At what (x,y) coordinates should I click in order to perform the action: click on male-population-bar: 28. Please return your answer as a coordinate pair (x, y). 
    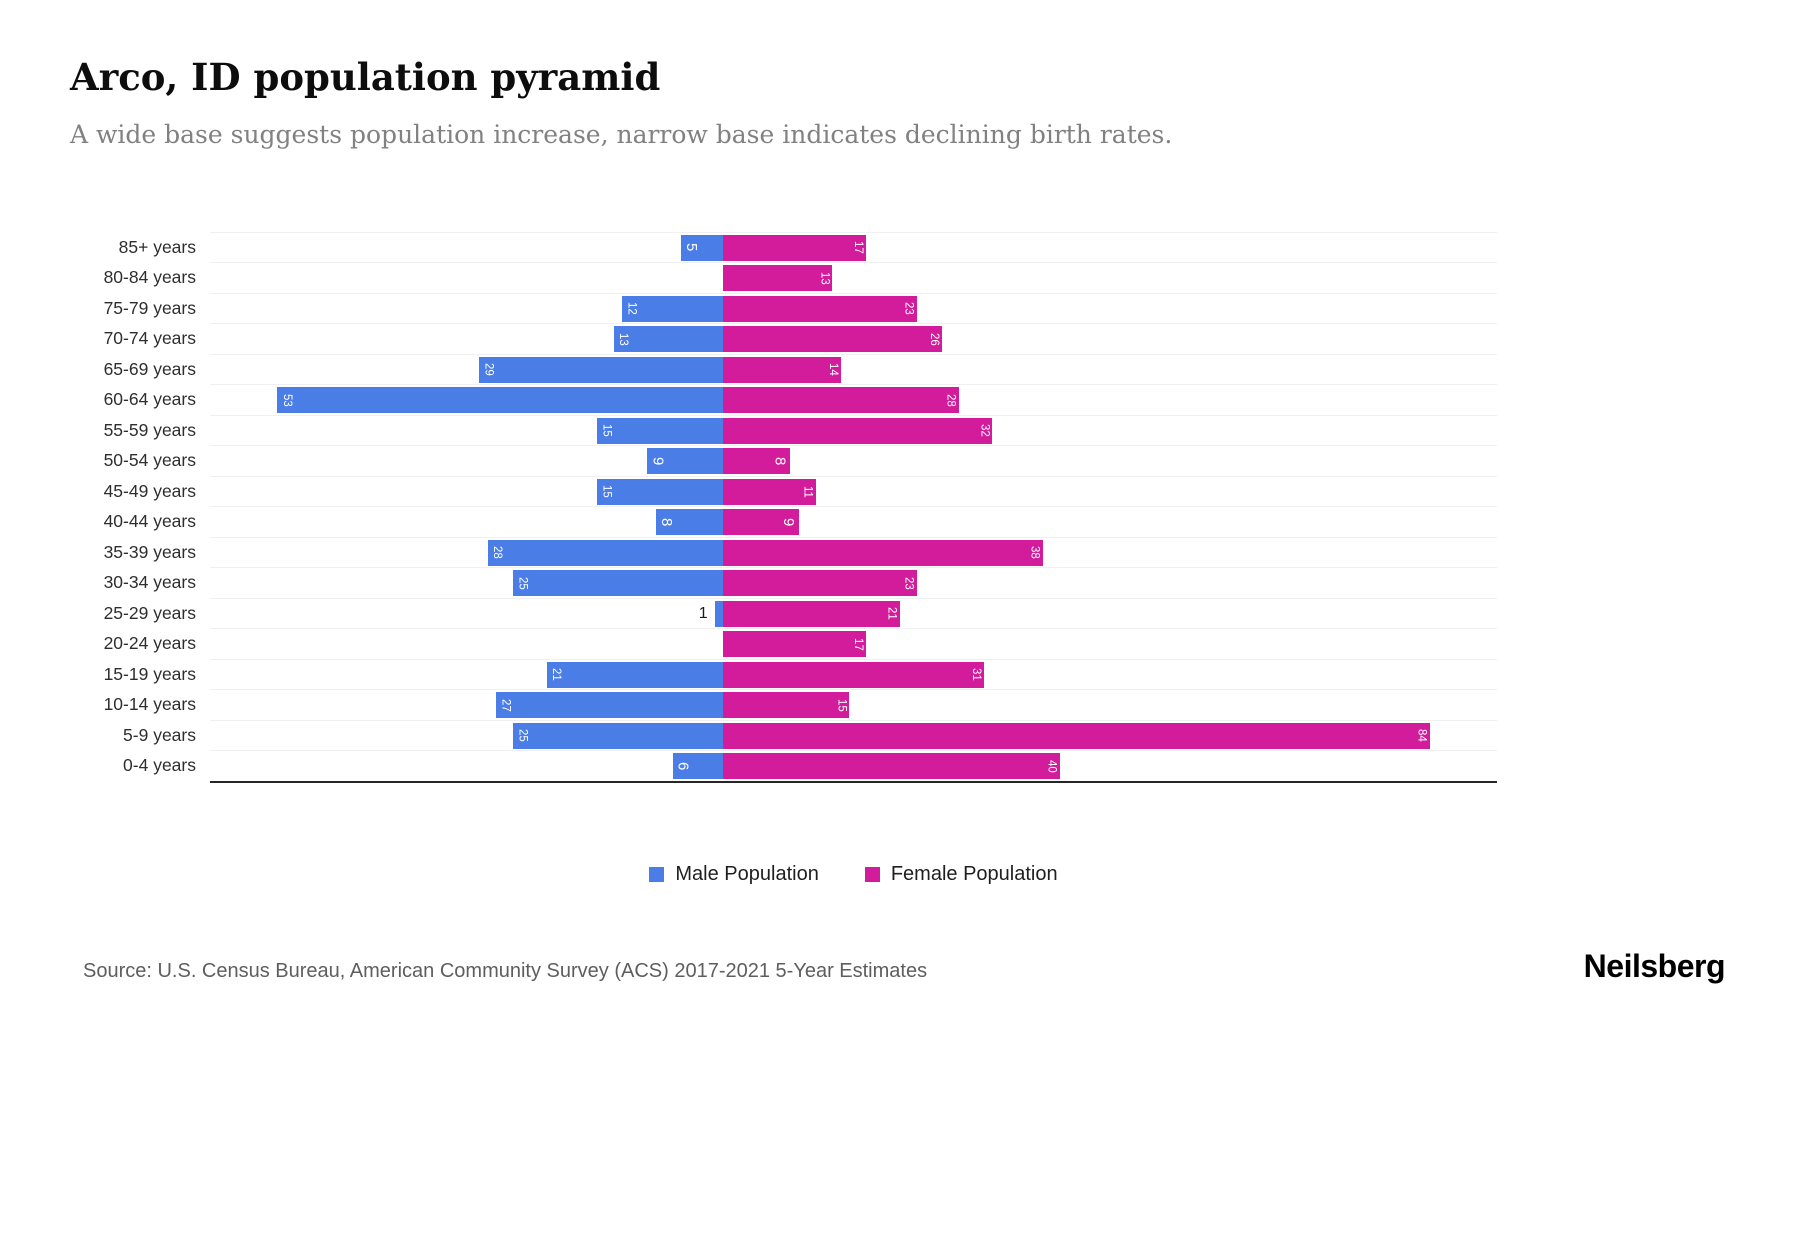
    Looking at the image, I should click on (605, 552).